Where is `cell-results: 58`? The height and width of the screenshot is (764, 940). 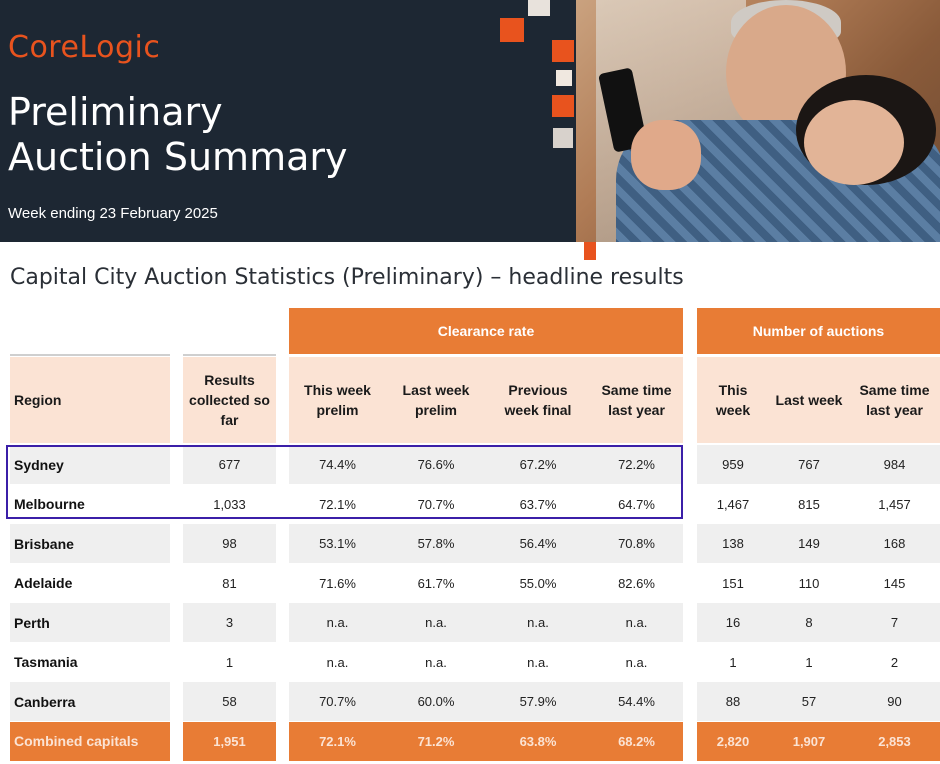 cell-results: 58 is located at coordinates (229, 701).